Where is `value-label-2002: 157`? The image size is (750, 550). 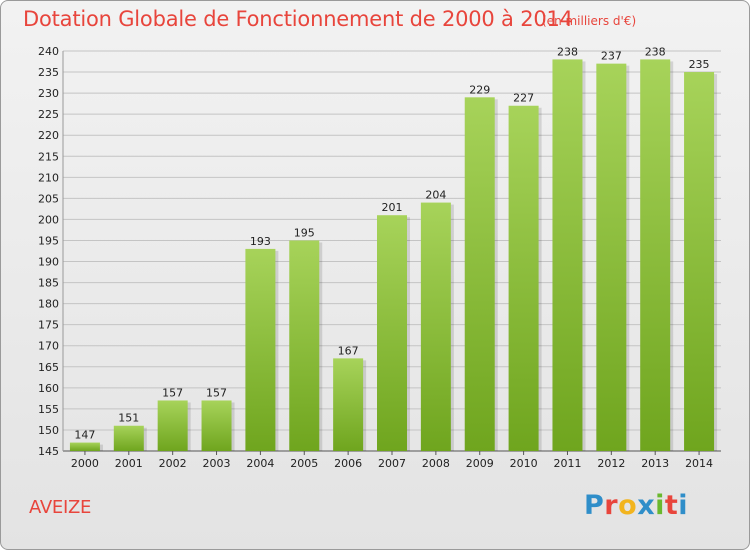 value-label-2002: 157 is located at coordinates (172, 392).